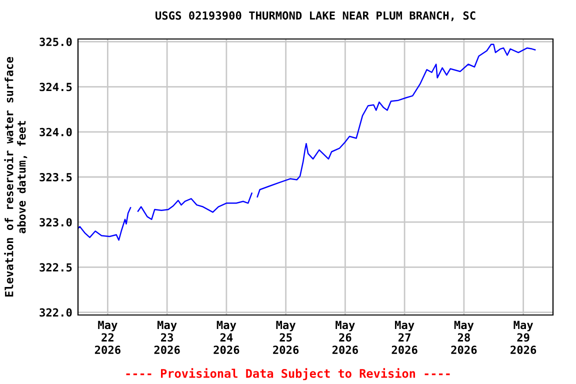 The height and width of the screenshot is (384, 576). Describe the element at coordinates (16, 176) in the screenshot. I see `y-axis-title: Elevation of reservoir water surface above datum, feet` at that location.